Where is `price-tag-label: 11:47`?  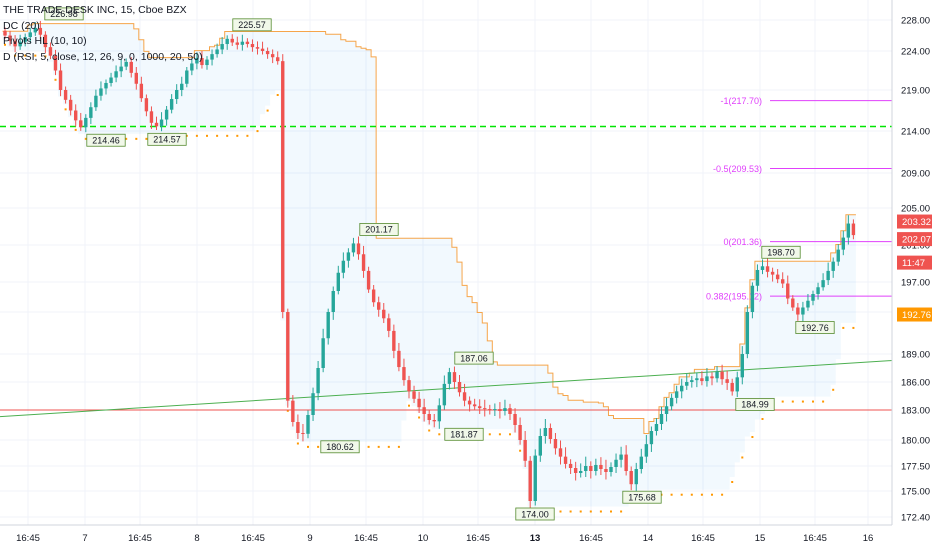
price-tag-label: 11:47 is located at coordinates (913, 263).